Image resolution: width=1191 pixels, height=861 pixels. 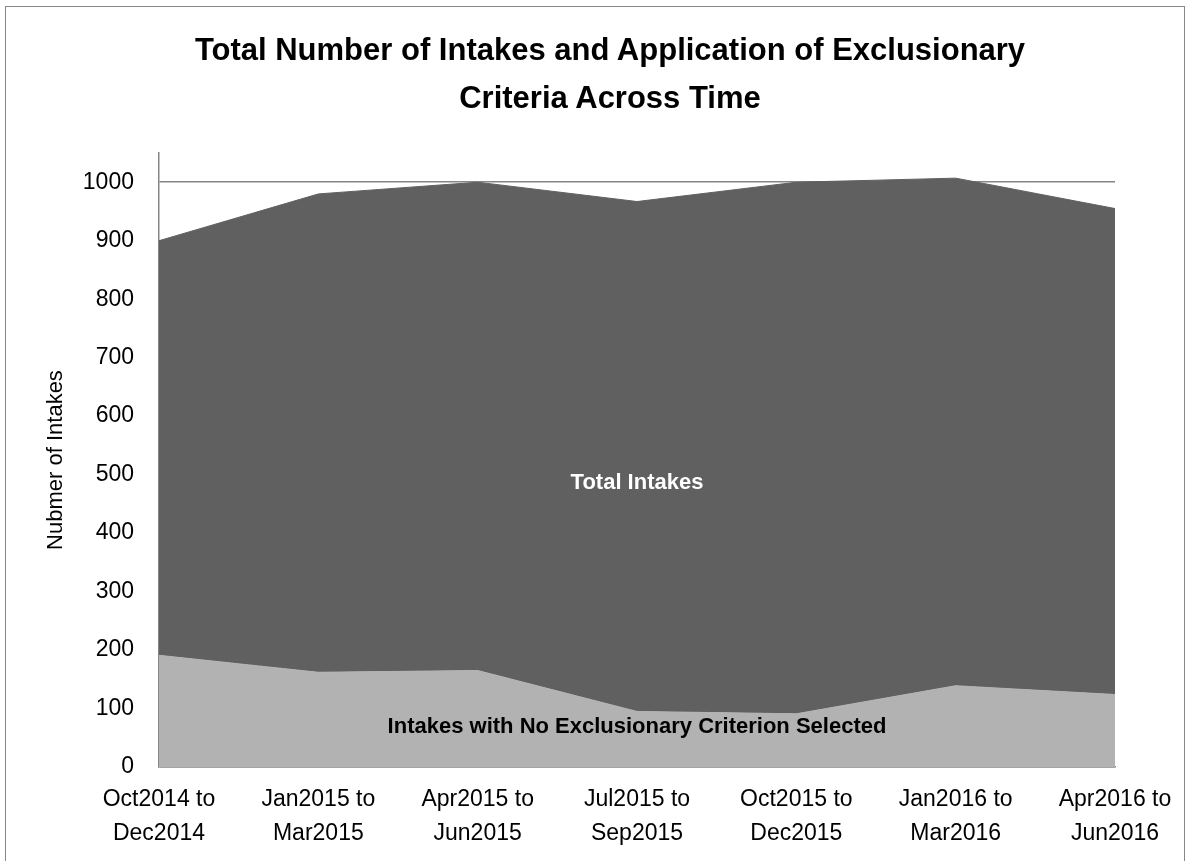 I want to click on y-tick-label: 200, so click(x=114, y=648).